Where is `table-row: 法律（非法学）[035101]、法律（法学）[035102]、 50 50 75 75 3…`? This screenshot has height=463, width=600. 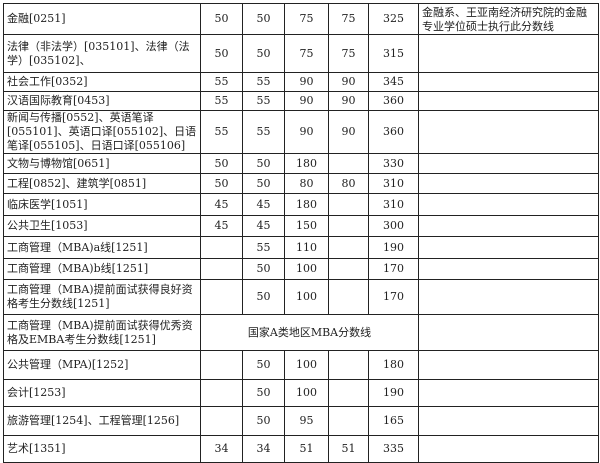
table-row: 法律（非法学）[035101]、法律（法学）[035102]、 50 50 75 75 3… is located at coordinates (301, 53).